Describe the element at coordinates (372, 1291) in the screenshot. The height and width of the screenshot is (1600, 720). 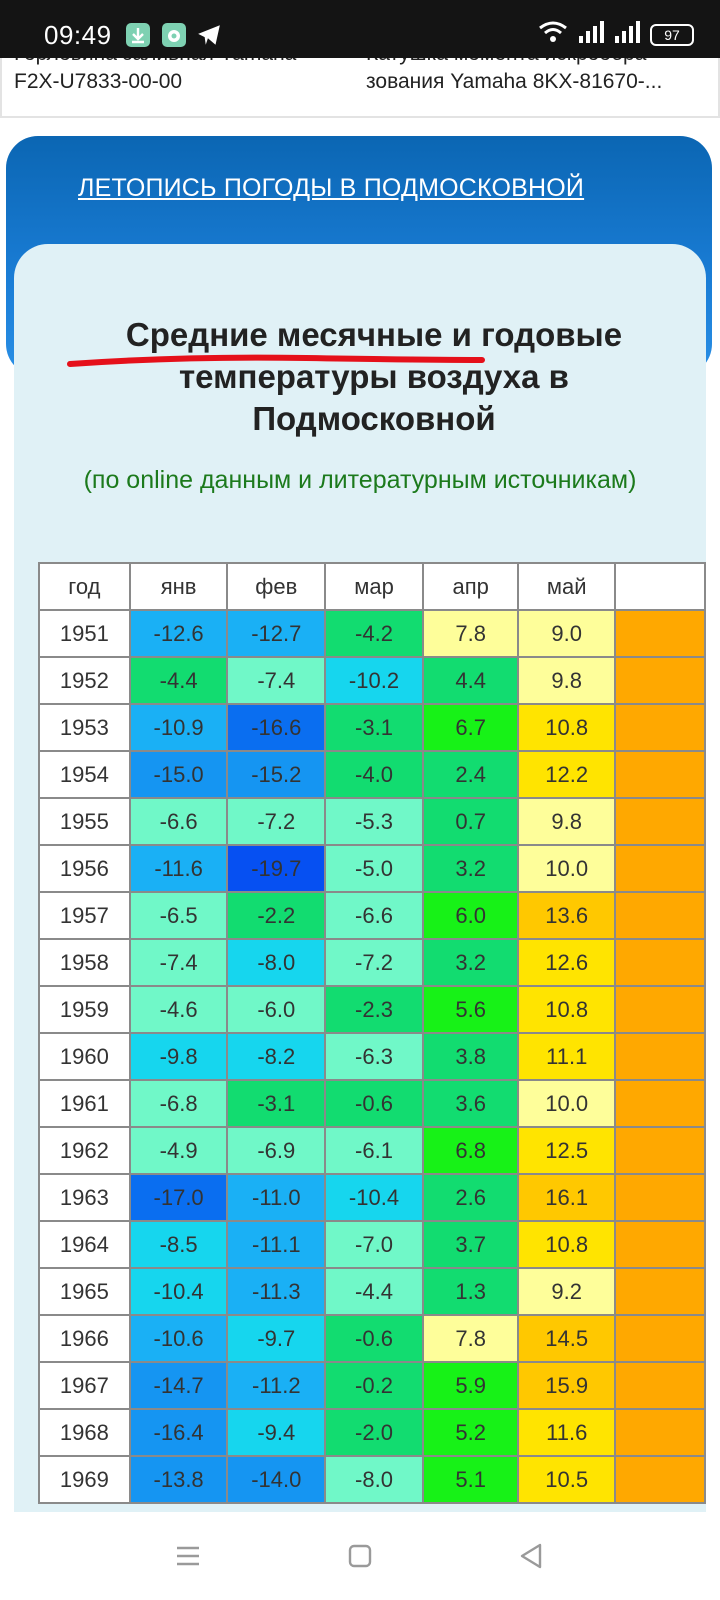
I see `table-row: 1965 -10.4 -11.3 -4.4 1.3 9.2` at that location.